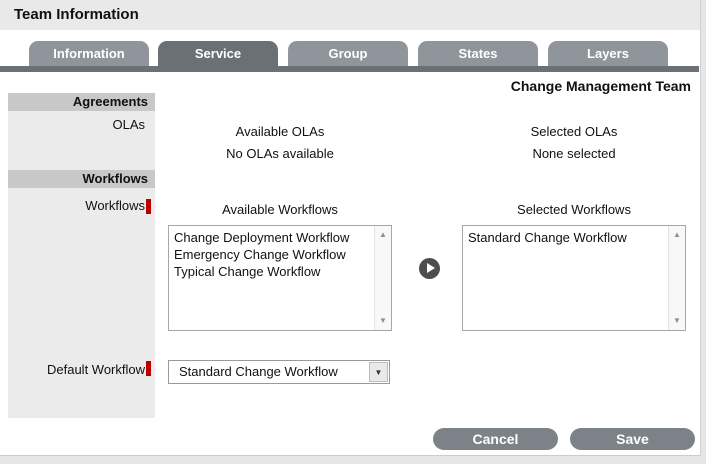  What do you see at coordinates (574, 278) in the screenshot?
I see `selected-workflows-listbox: Standard Change Workflow ▲ ▼` at bounding box center [574, 278].